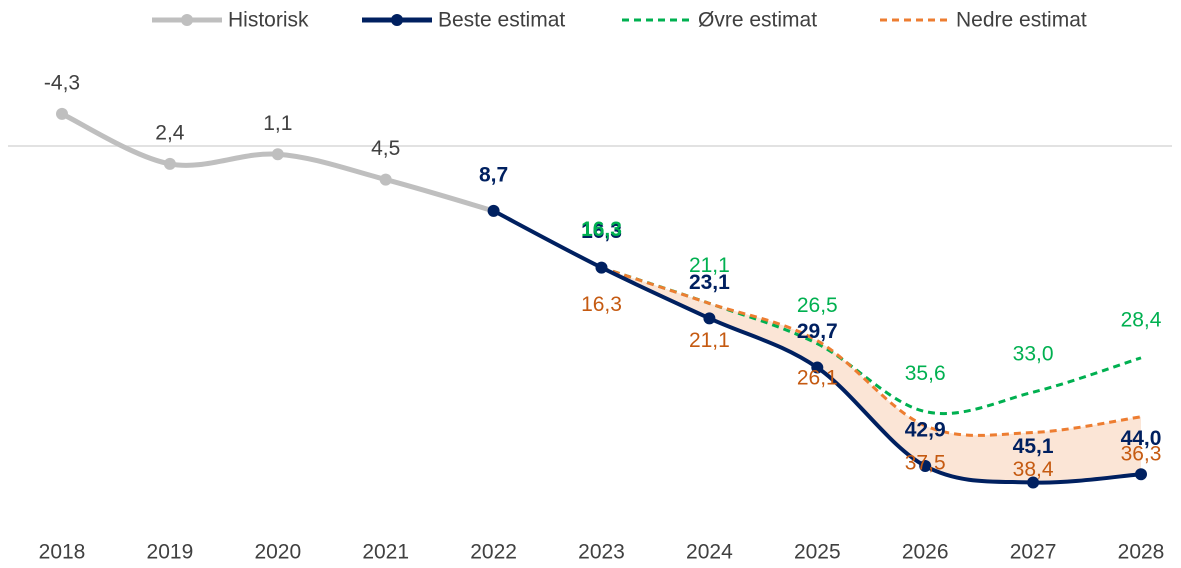  I want to click on legend-label: Øvre estimat, so click(757, 20).